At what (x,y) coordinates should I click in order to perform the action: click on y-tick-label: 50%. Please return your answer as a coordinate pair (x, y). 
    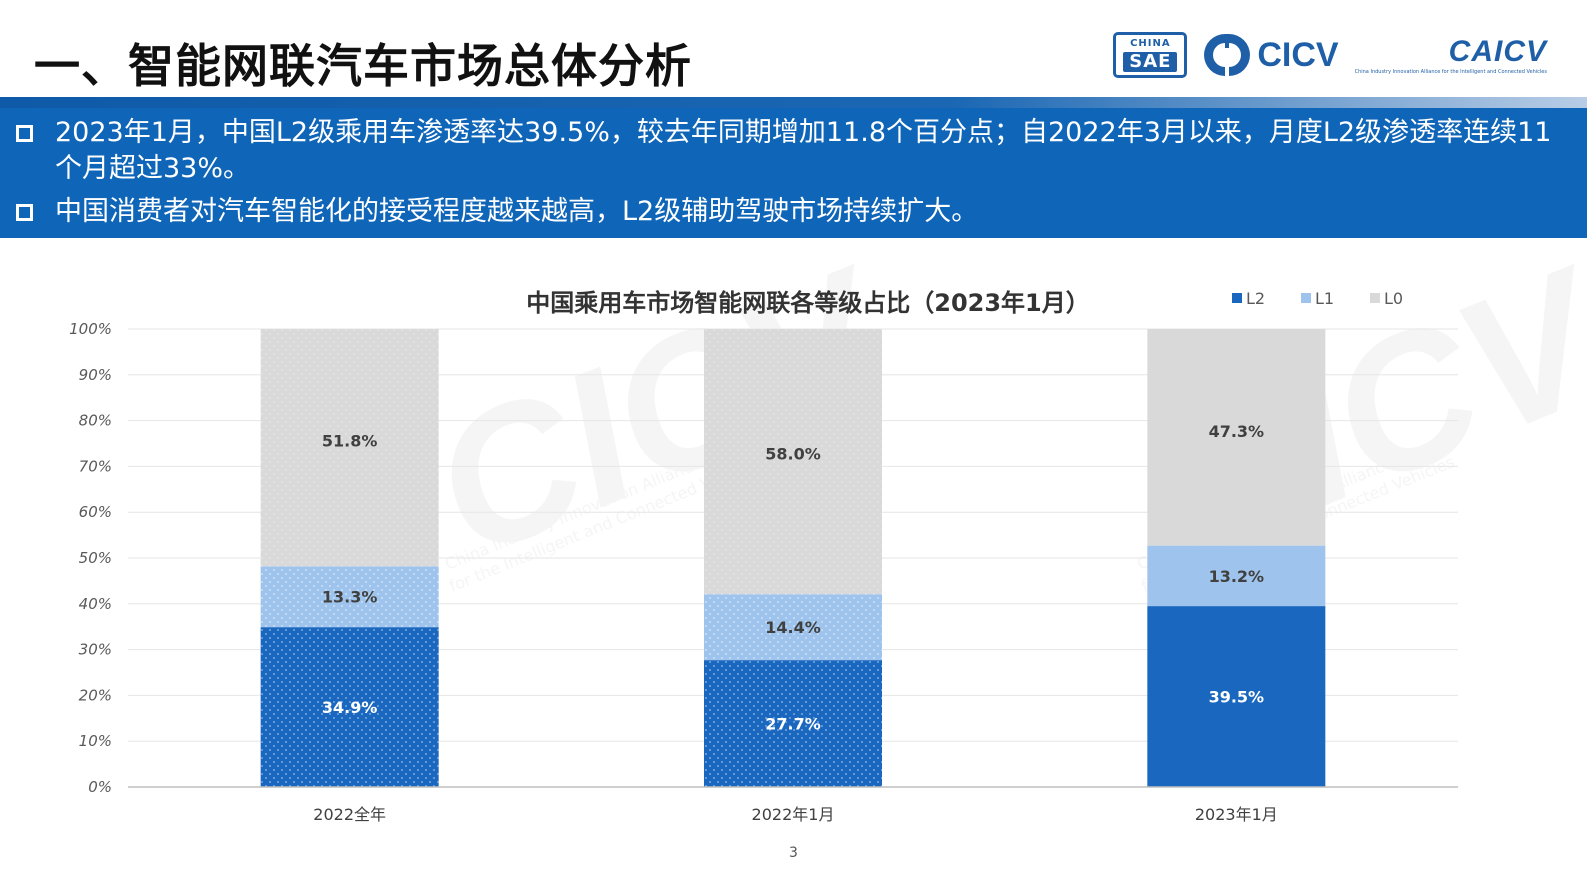
    Looking at the image, I should click on (95, 558).